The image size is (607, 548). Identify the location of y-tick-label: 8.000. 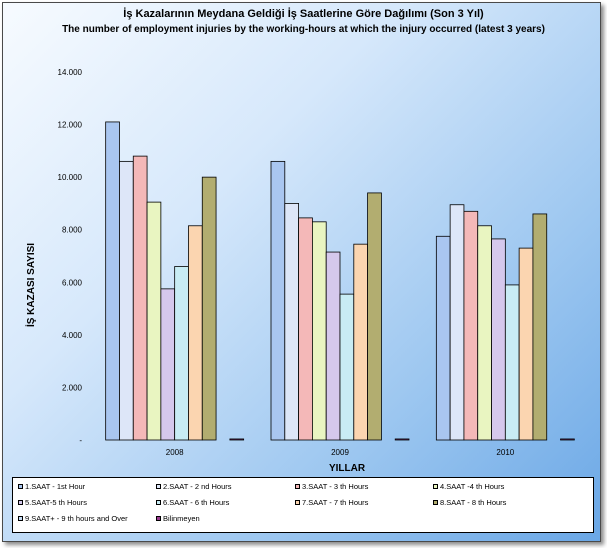
(72, 230).